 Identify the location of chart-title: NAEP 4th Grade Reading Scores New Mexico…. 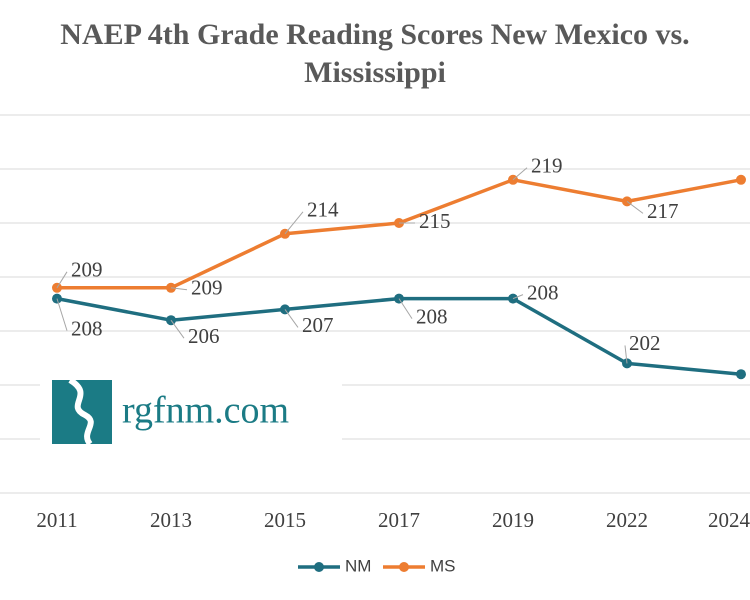
(375, 53).